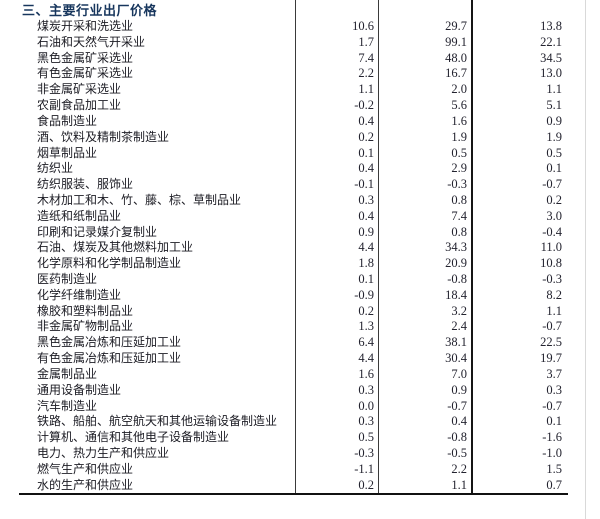 The image size is (600, 519). What do you see at coordinates (103, 136) in the screenshot?
I see `industry-name: 酒、饮料及精制茶制造业` at bounding box center [103, 136].